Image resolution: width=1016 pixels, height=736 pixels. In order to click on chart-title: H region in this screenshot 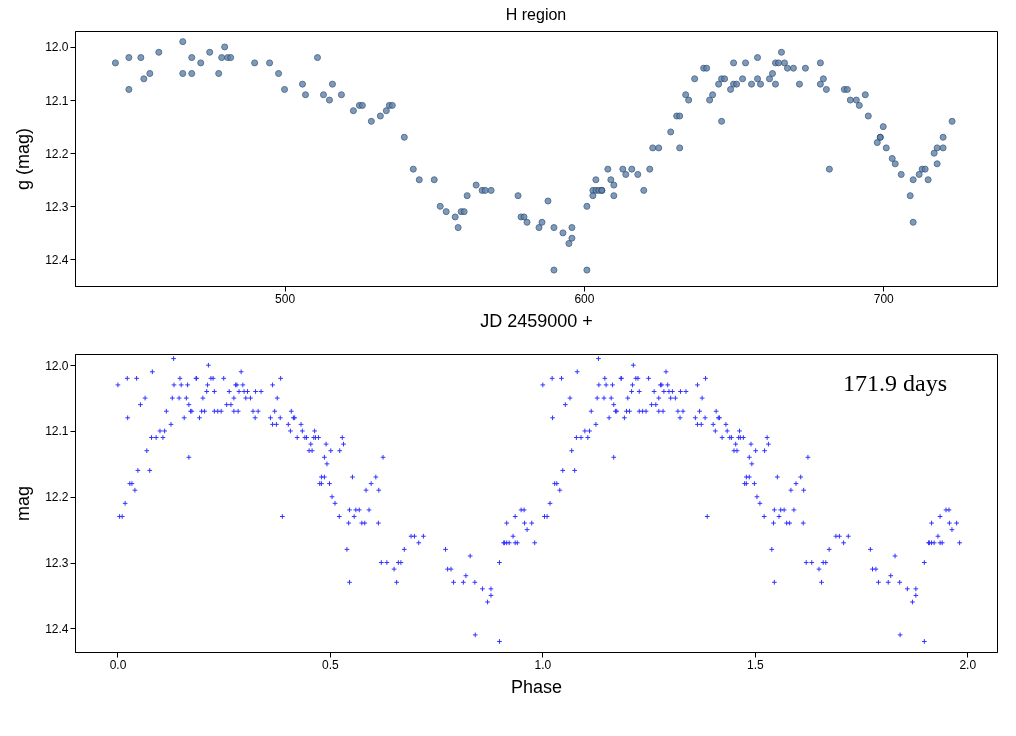, I will do `click(536, 14)`.